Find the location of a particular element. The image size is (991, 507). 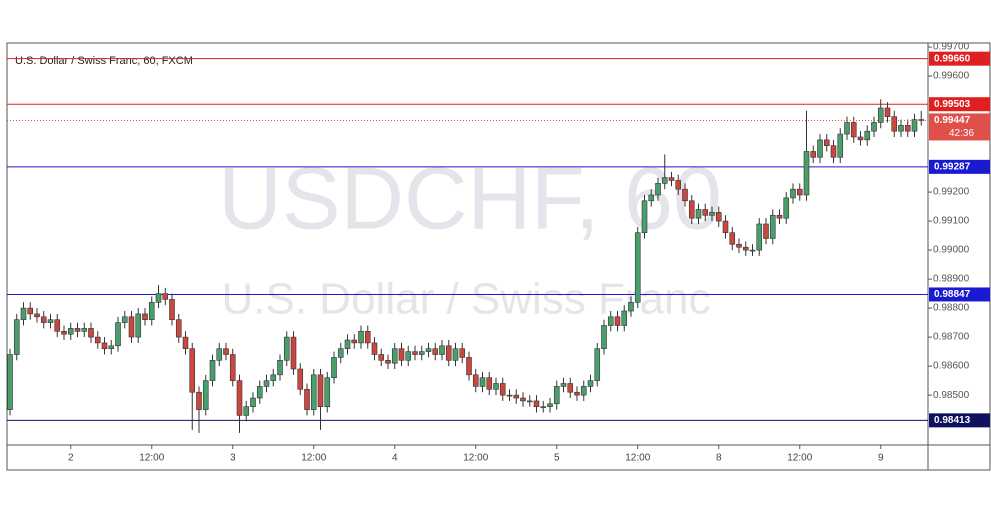

level-label: 0.98413 is located at coordinates (952, 420).